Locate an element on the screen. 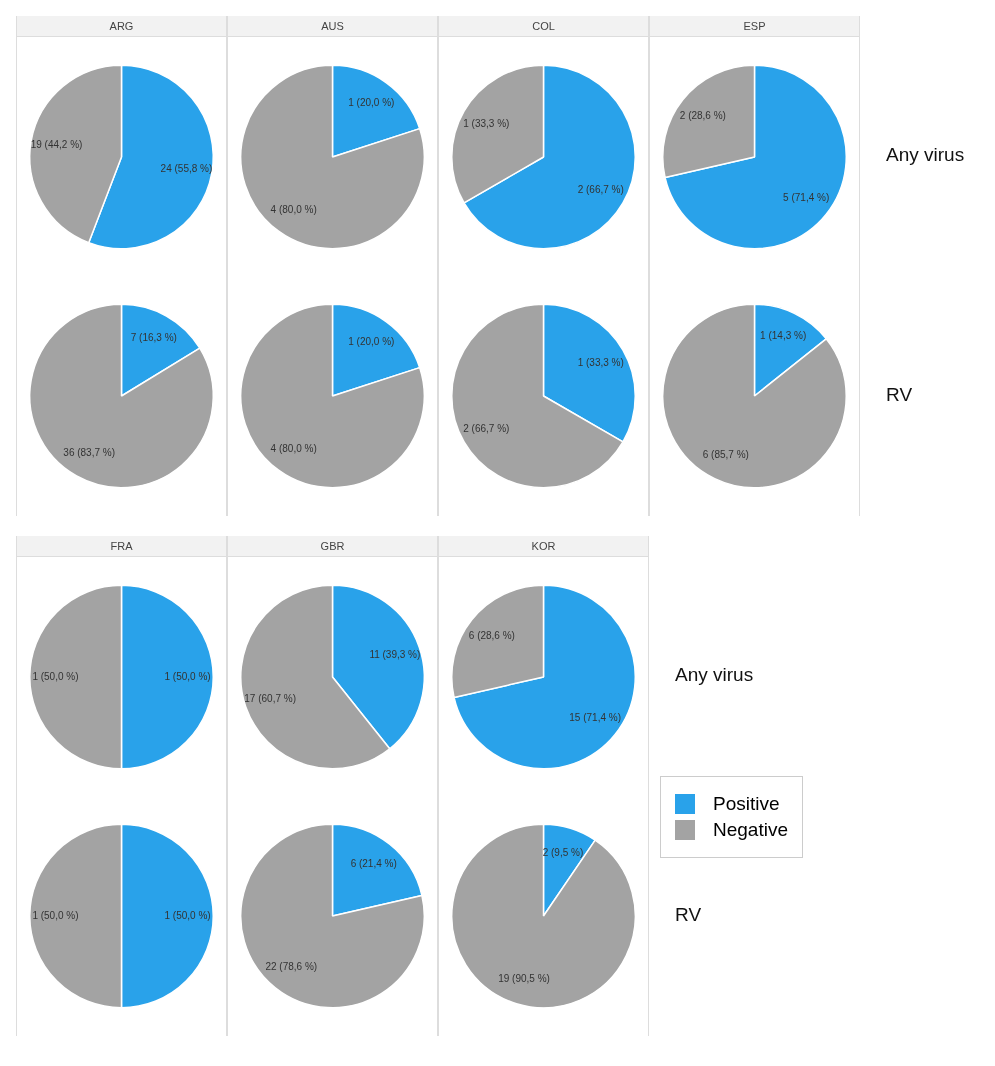  data-label: 19 (44,2 %) is located at coordinates (56, 144).